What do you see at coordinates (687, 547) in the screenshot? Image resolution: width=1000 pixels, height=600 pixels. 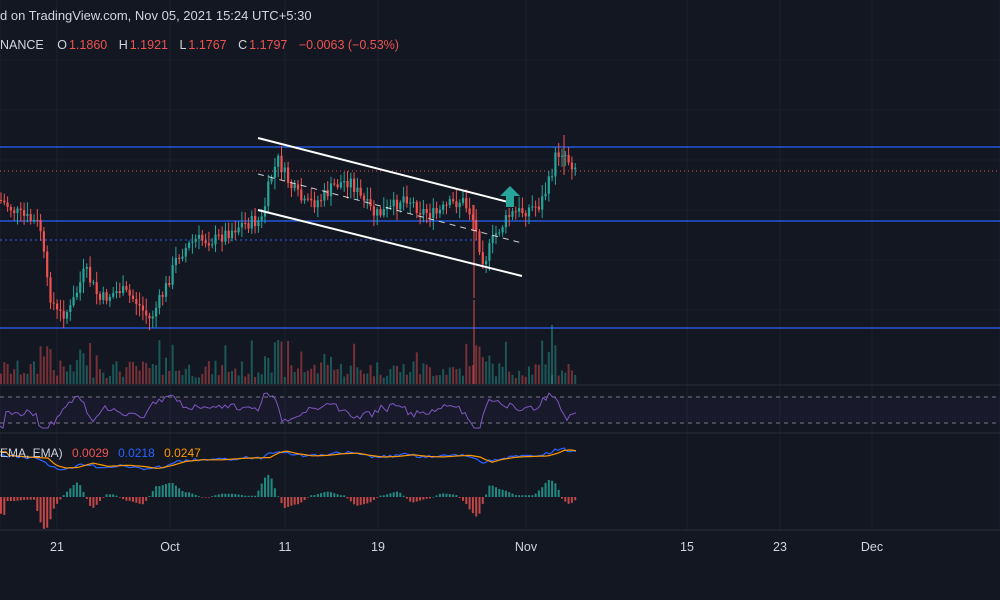 I see `x-axis-tick-label: 15` at bounding box center [687, 547].